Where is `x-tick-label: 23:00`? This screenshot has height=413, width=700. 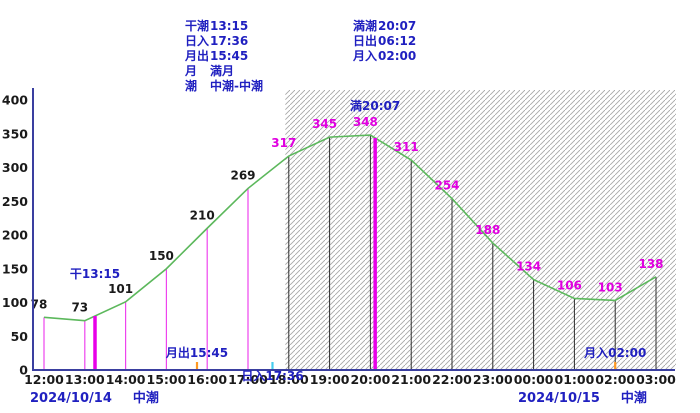 x-tick-label: 23:00 is located at coordinates (493, 379).